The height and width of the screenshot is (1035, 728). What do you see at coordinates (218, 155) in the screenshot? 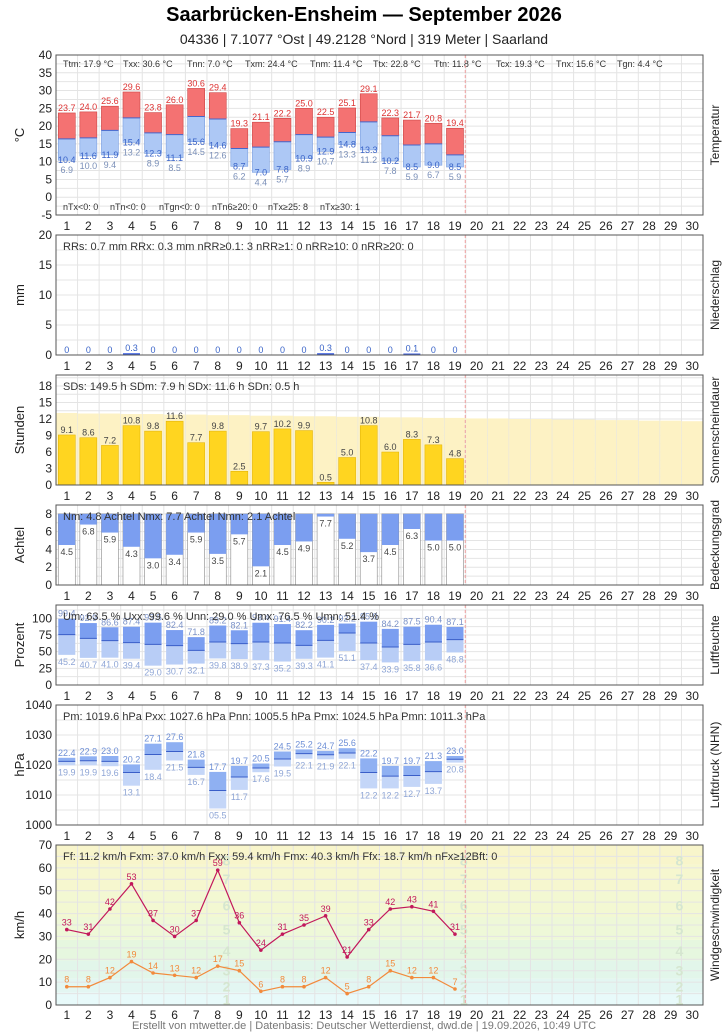
I see `temp-ground-label: 12.6` at bounding box center [218, 155].